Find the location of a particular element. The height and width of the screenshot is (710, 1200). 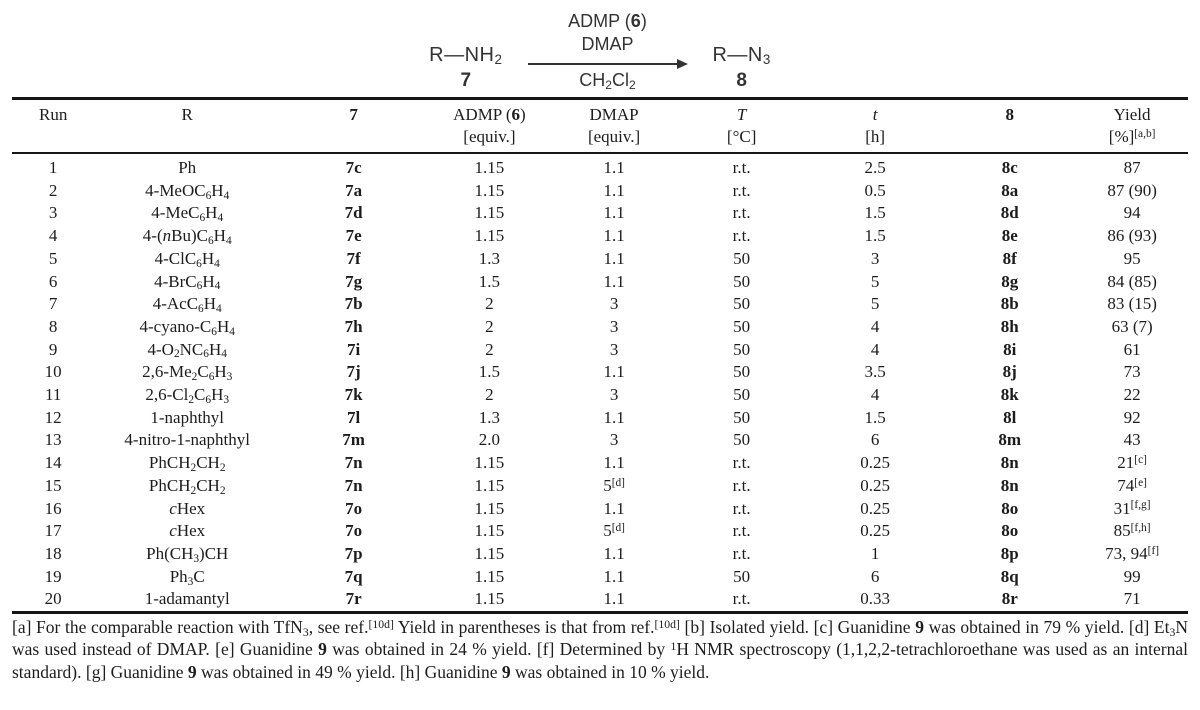

cell-compound-7: 7d is located at coordinates (353, 213).